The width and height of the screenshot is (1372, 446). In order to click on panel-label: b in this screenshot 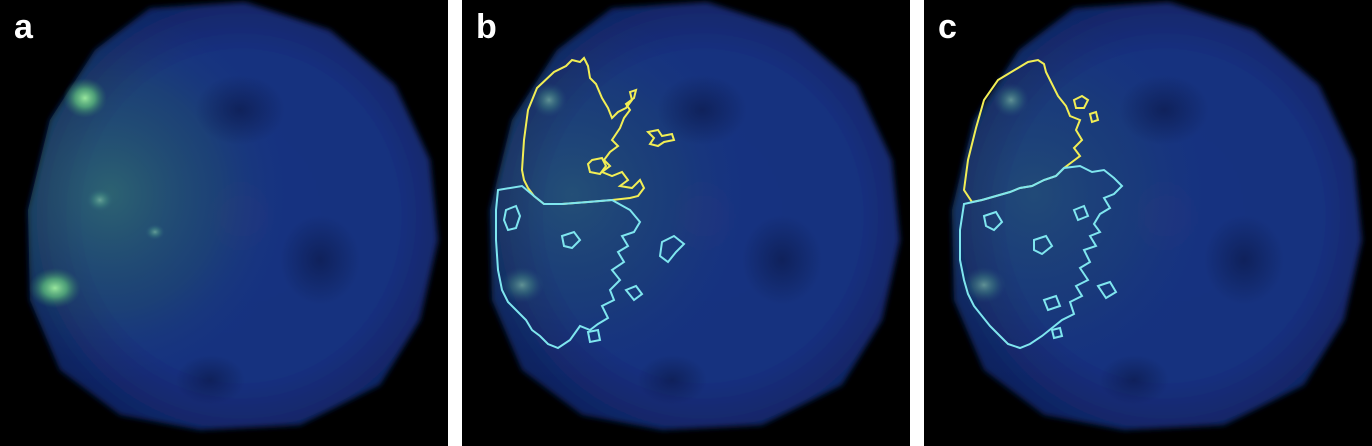, I will do `click(486, 27)`.